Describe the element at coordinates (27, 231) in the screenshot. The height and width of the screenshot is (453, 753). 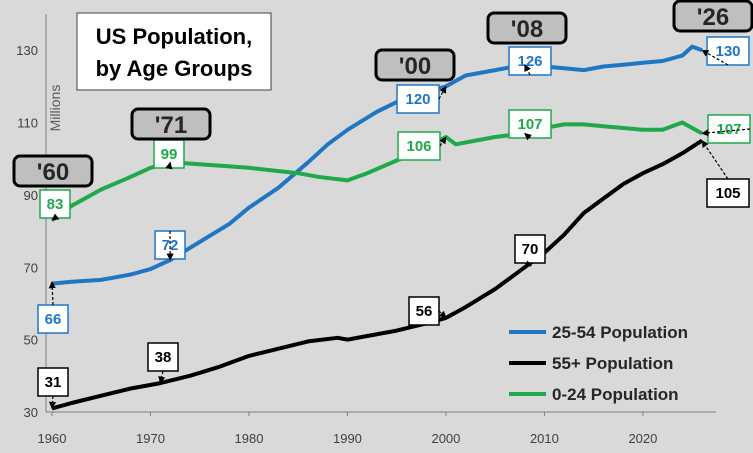
I see `y-axis-ticks: 30 50 70 90 110 130` at that location.